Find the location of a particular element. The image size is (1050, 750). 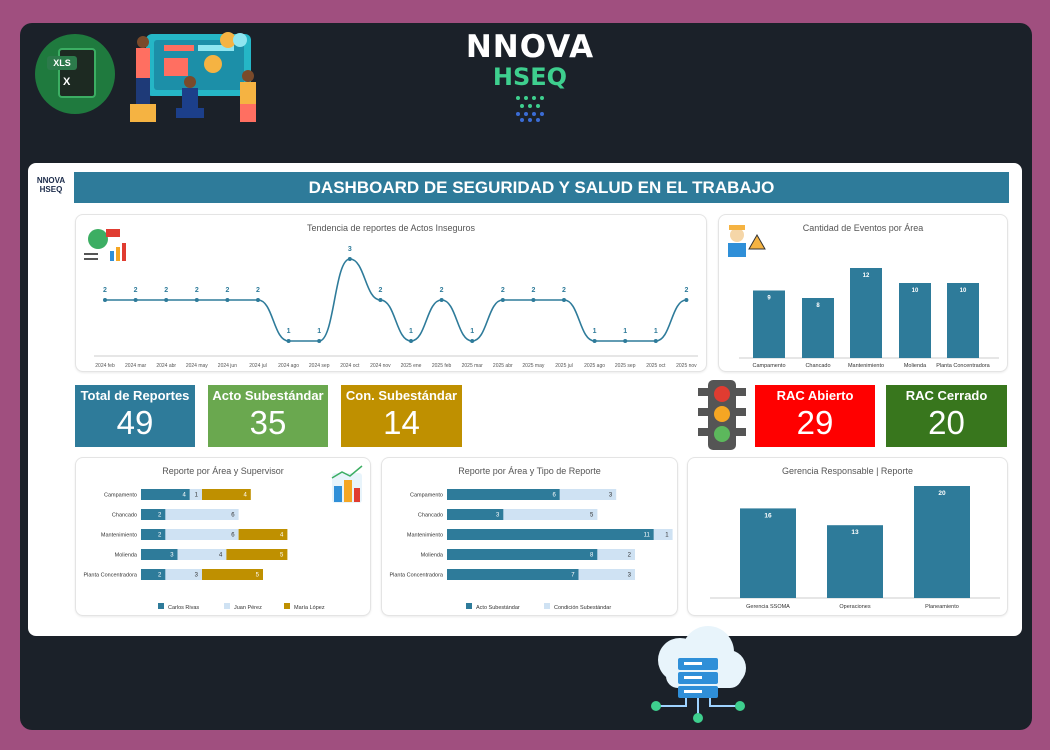

worker-body-icon is located at coordinates (737, 250).